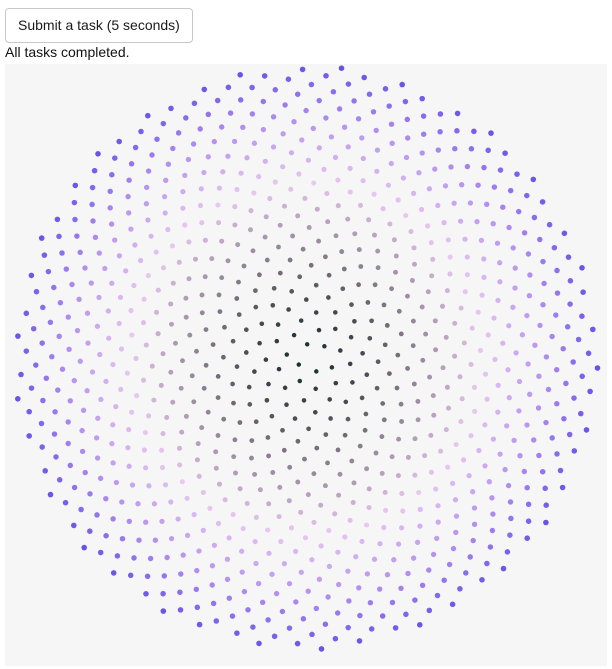 This screenshot has width=612, height=669. What do you see at coordinates (99, 25) in the screenshot?
I see `submit-task-button: Submit a task (5 seconds)` at bounding box center [99, 25].